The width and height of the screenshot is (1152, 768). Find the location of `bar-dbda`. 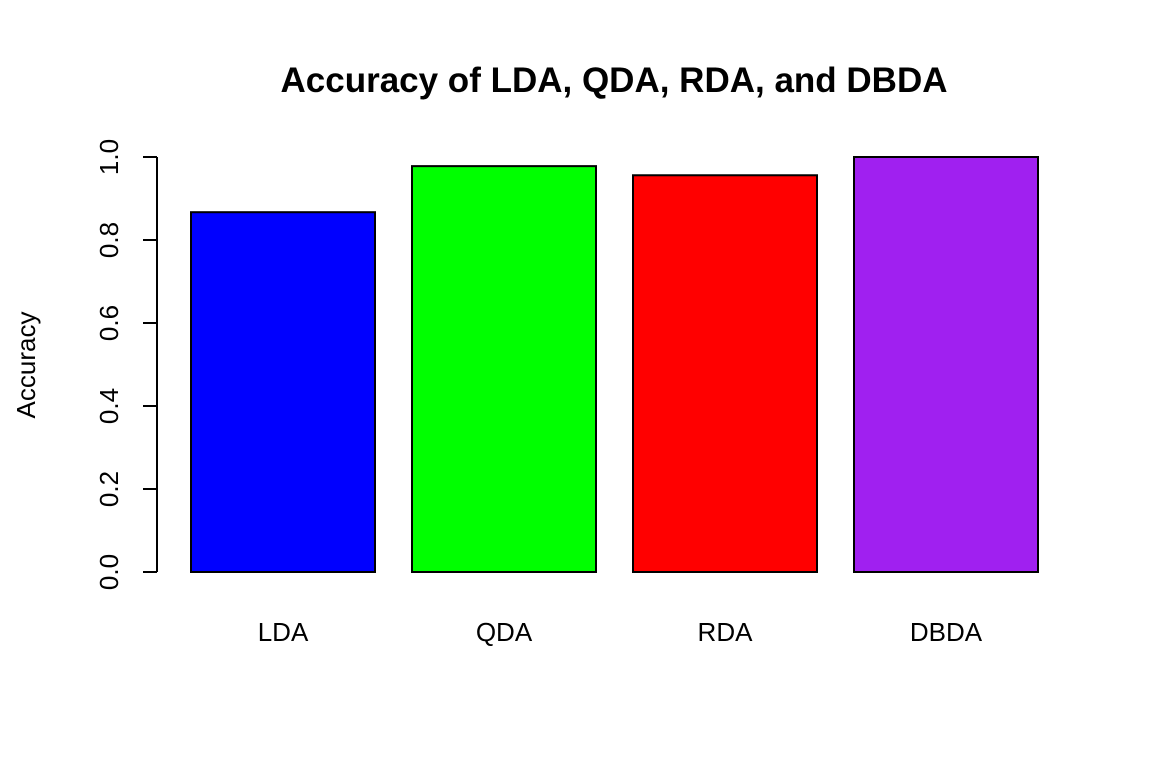

bar-dbda is located at coordinates (946, 364).